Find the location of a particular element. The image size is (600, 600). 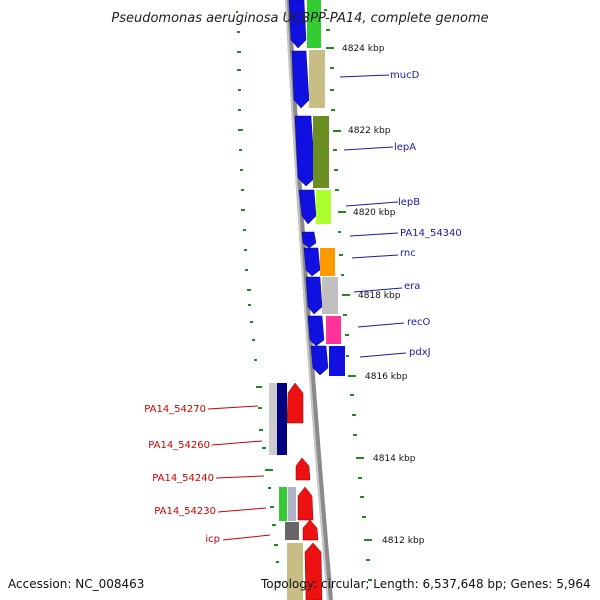

gene-label-lepB: lepB is located at coordinates (409, 202).